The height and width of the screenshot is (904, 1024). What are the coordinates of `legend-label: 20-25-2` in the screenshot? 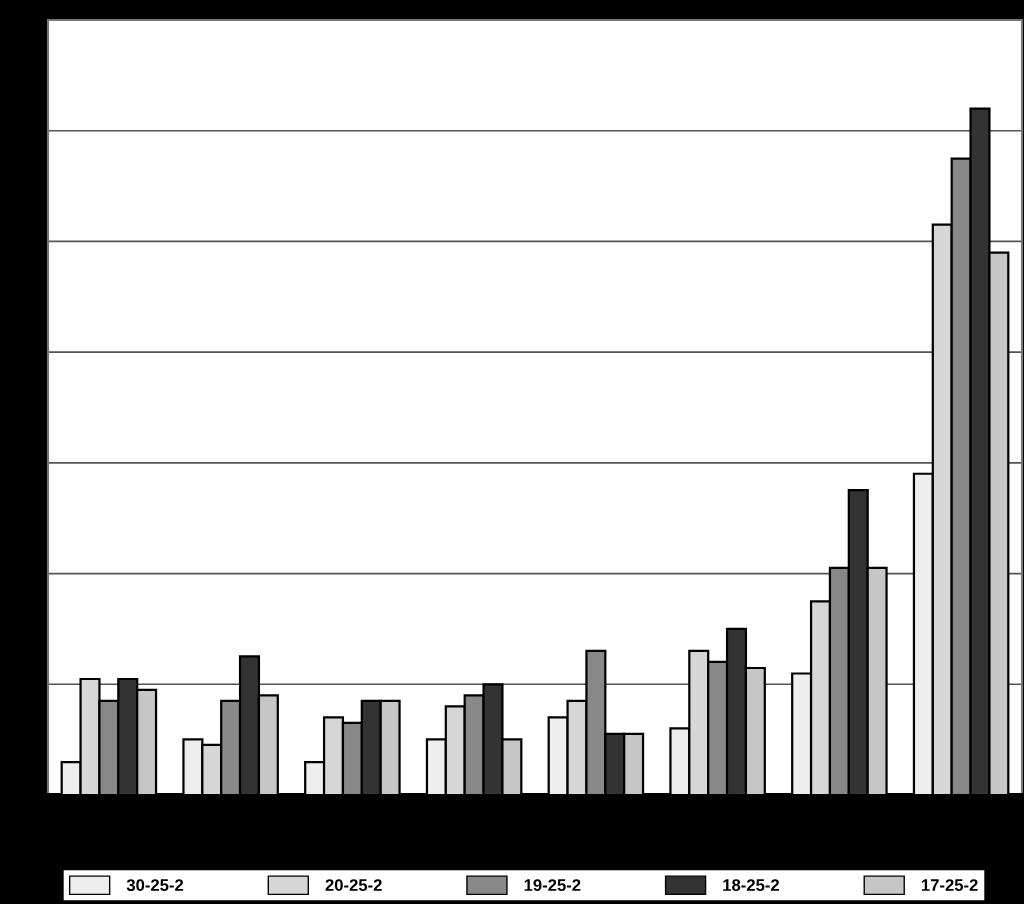 It's located at (353, 885).